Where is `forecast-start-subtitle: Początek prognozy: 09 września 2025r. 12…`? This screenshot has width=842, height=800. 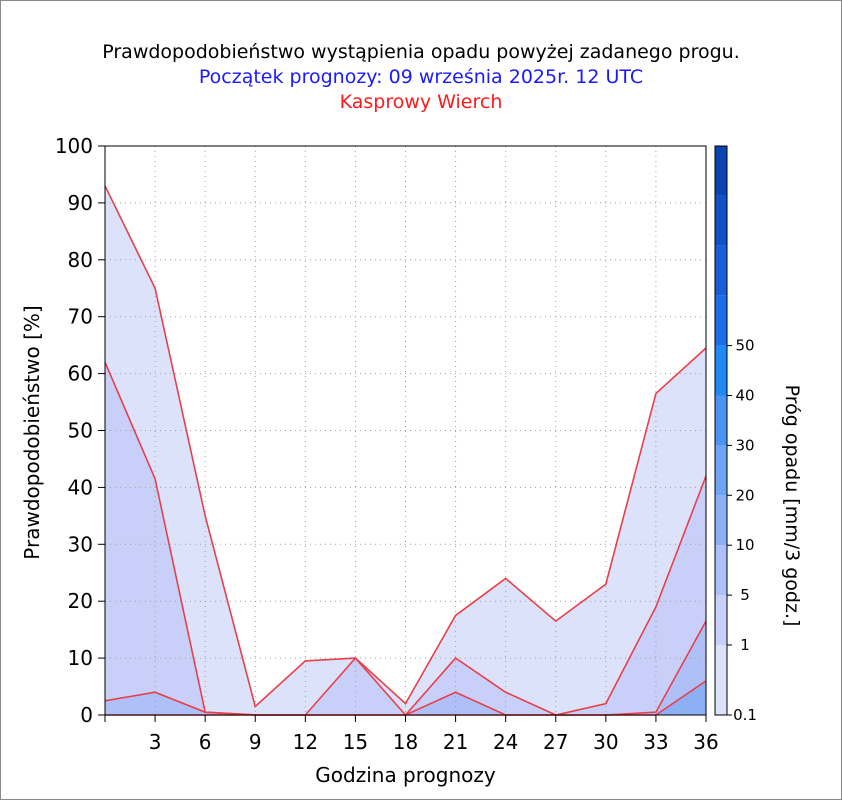 forecast-start-subtitle: Początek prognozy: 09 września 2025r. 12… is located at coordinates (421, 77).